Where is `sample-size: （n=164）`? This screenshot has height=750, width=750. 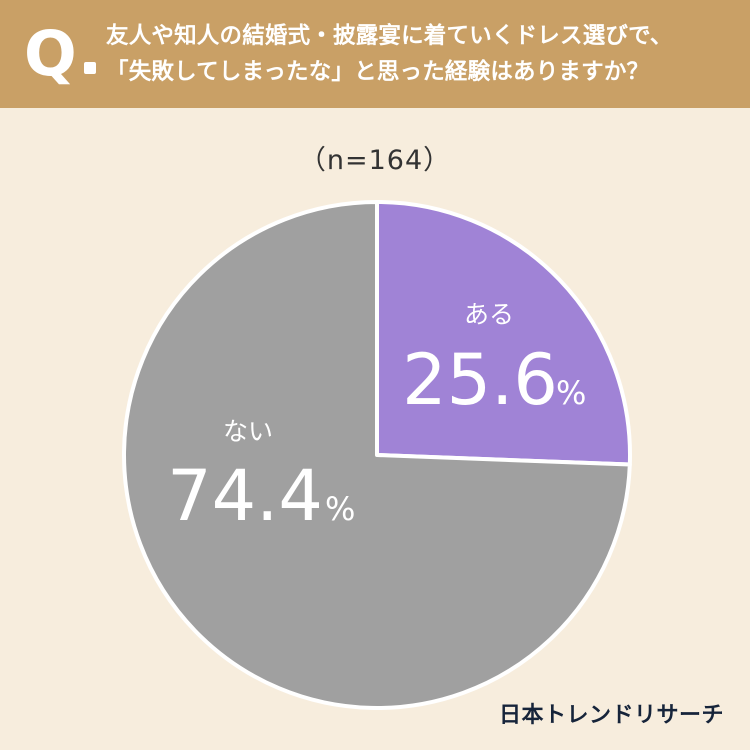
sample-size: （n=164） is located at coordinates (375, 160).